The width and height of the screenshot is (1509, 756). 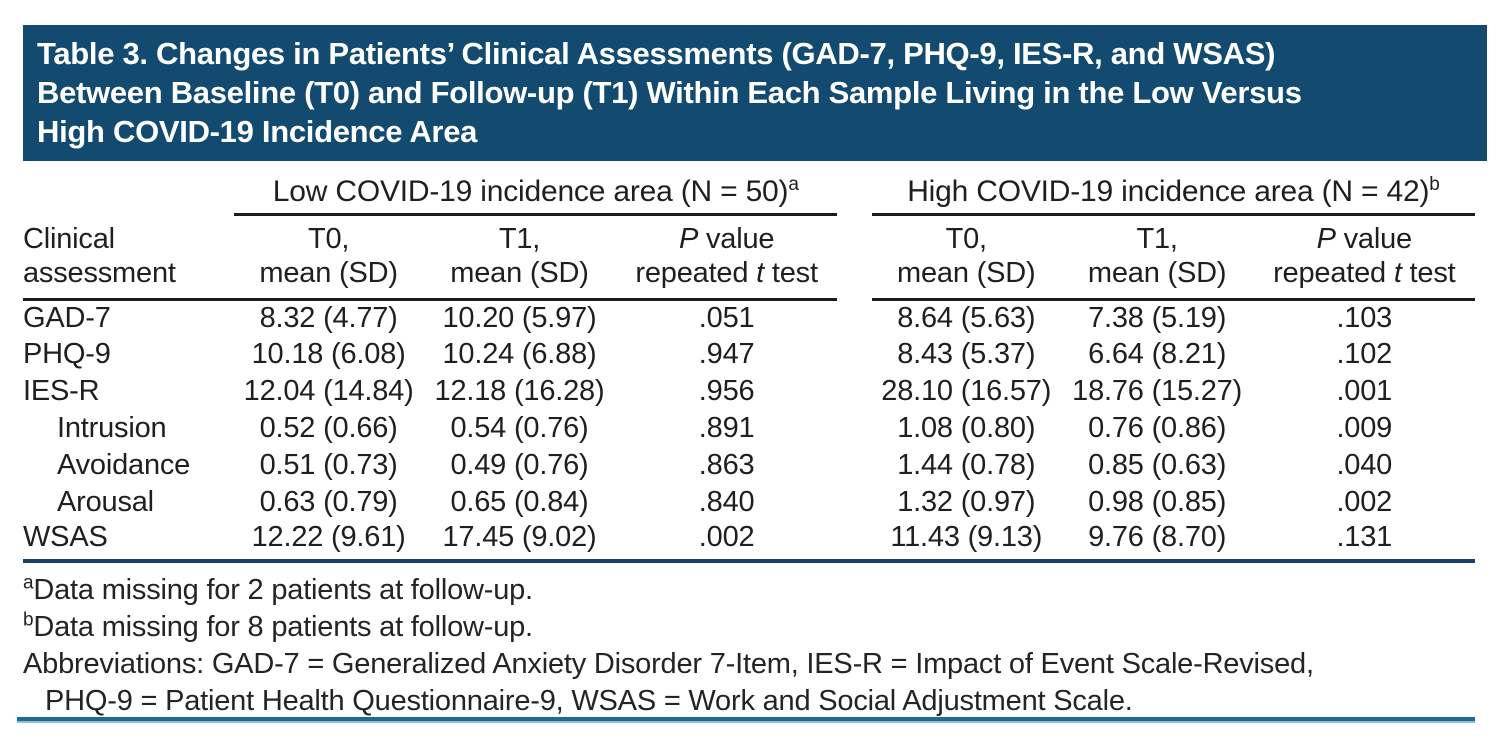 What do you see at coordinates (726, 317) in the screenshot?
I see `cell-low-p: .051` at bounding box center [726, 317].